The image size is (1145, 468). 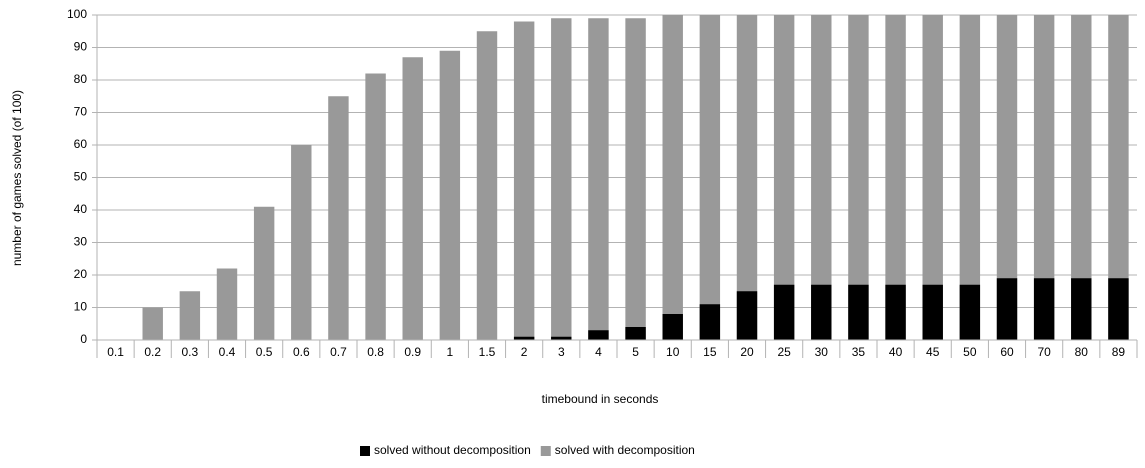 What do you see at coordinates (81, 274) in the screenshot?
I see `y-tick-label: 20` at bounding box center [81, 274].